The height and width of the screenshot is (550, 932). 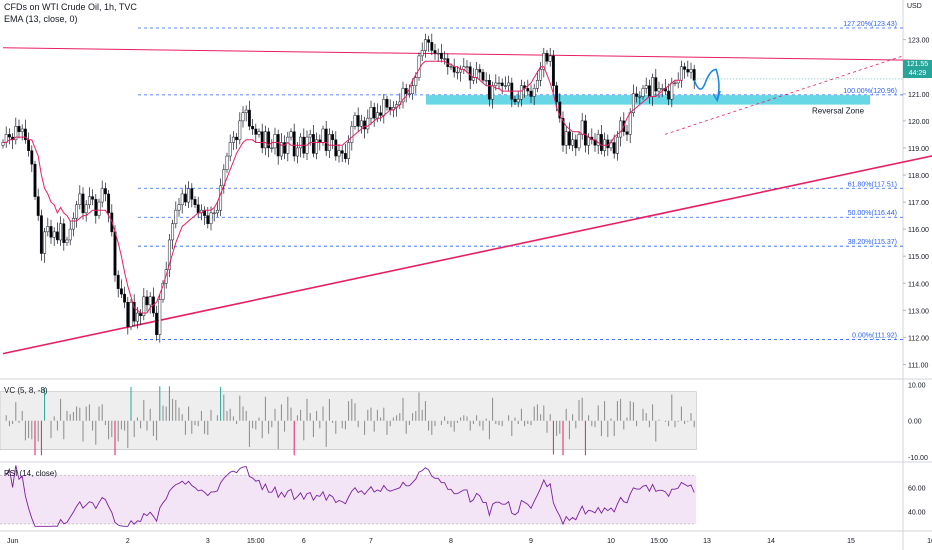 What do you see at coordinates (838, 111) in the screenshot?
I see `reversal-zone-label: Reversal Zone` at bounding box center [838, 111].